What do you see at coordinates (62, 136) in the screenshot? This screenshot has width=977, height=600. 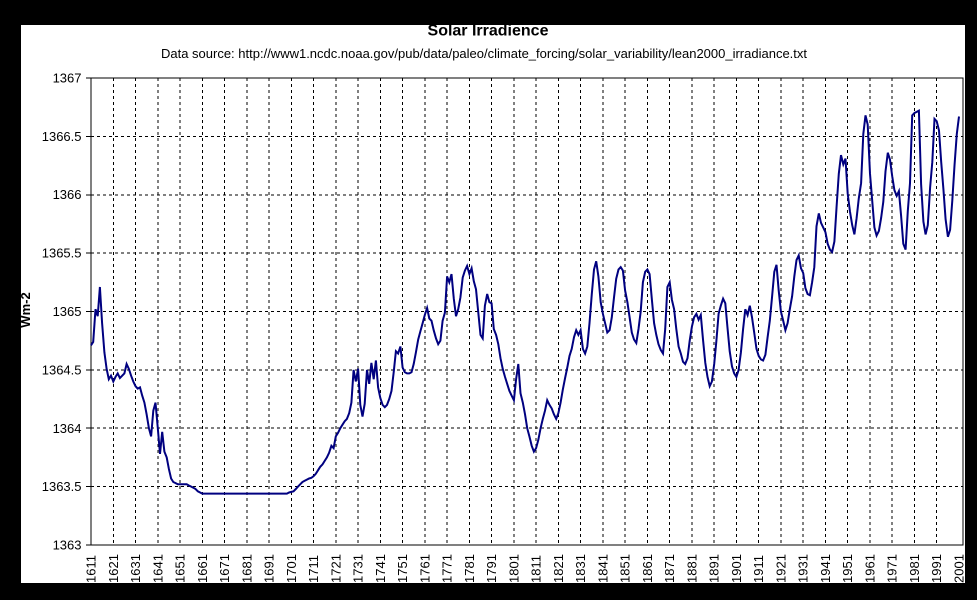 I see `svg-text: 1366.5` at bounding box center [62, 136].